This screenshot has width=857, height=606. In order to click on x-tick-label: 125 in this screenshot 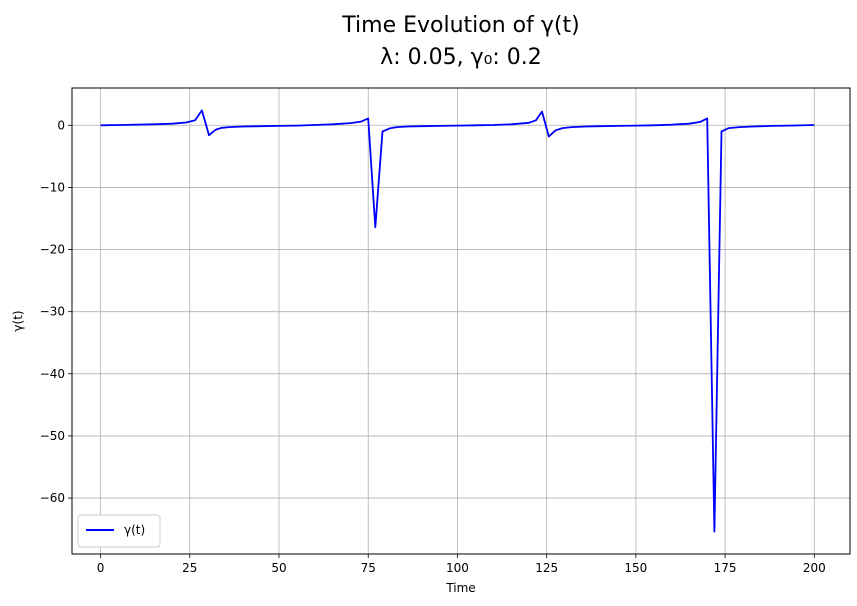, I will do `click(546, 568)`.